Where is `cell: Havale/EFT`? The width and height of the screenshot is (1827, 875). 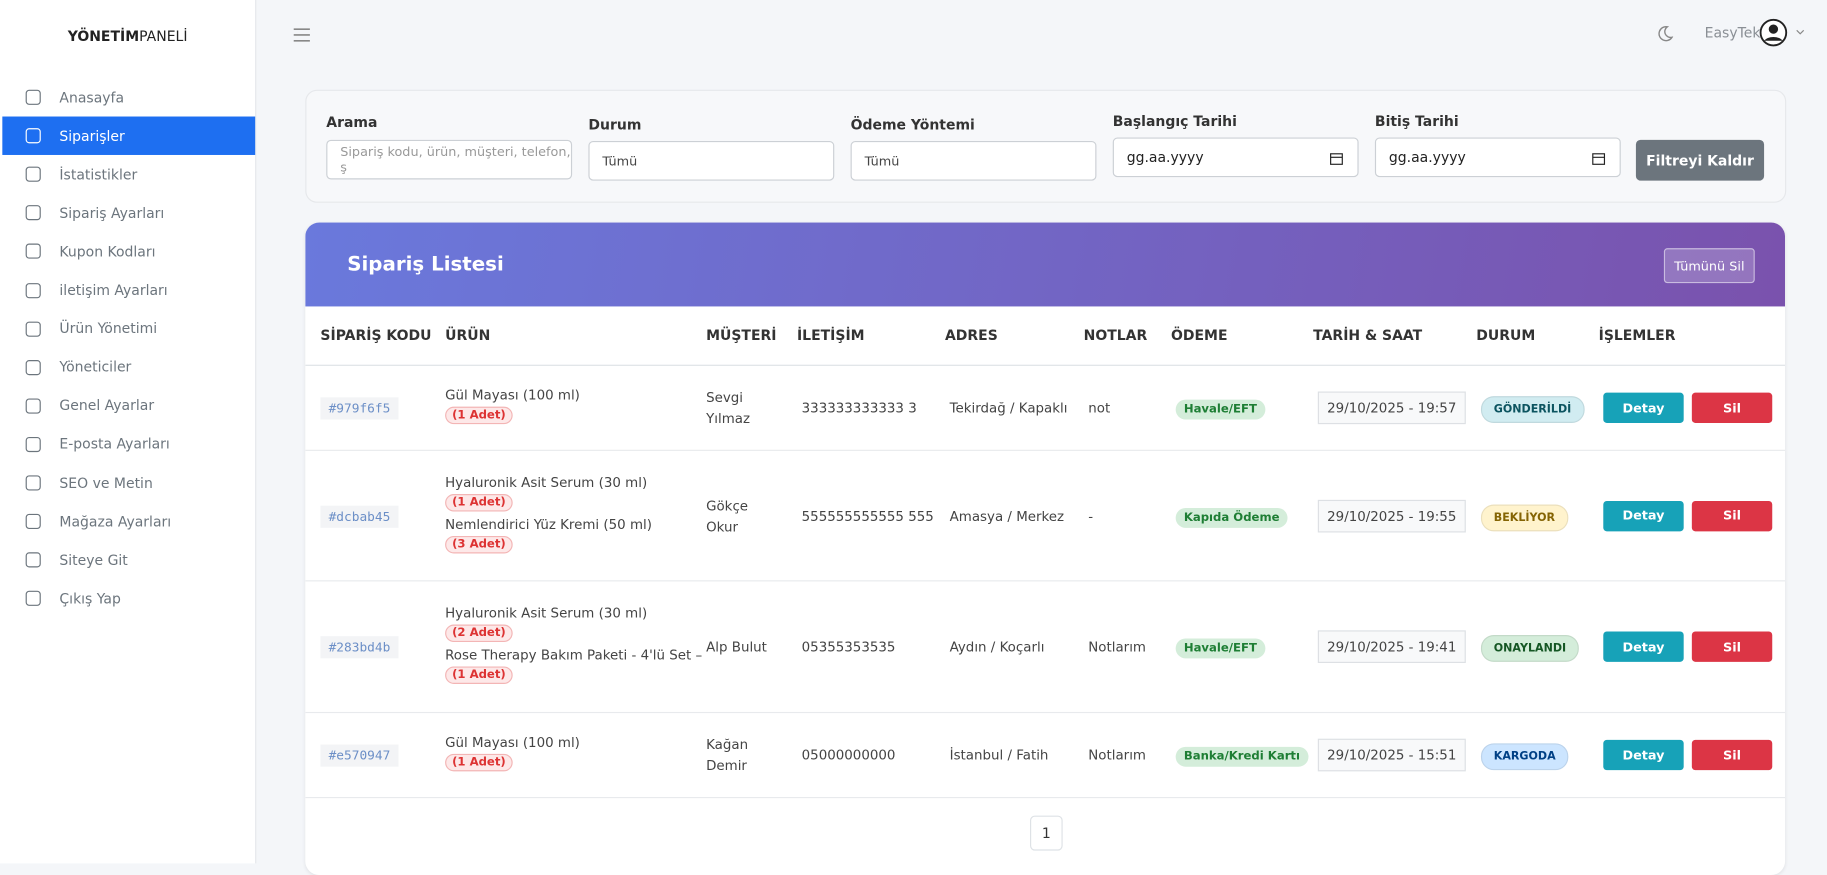
cell: Havale/EFT is located at coordinates (1246, 648).